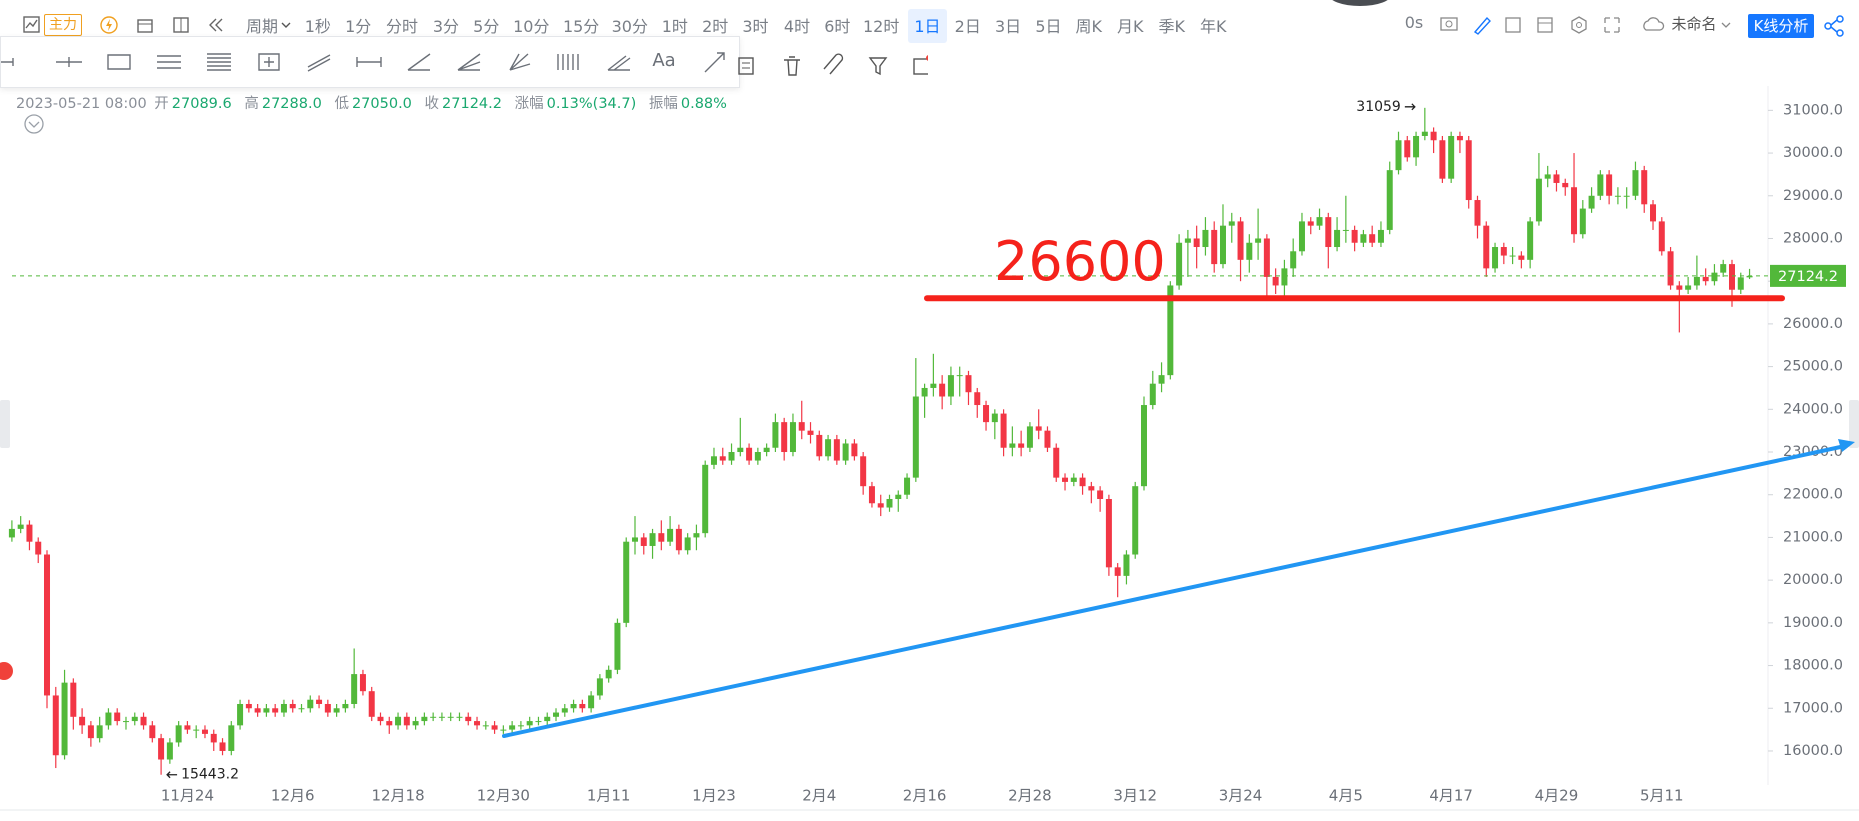  I want to click on period-menu: 周期, so click(262, 26).